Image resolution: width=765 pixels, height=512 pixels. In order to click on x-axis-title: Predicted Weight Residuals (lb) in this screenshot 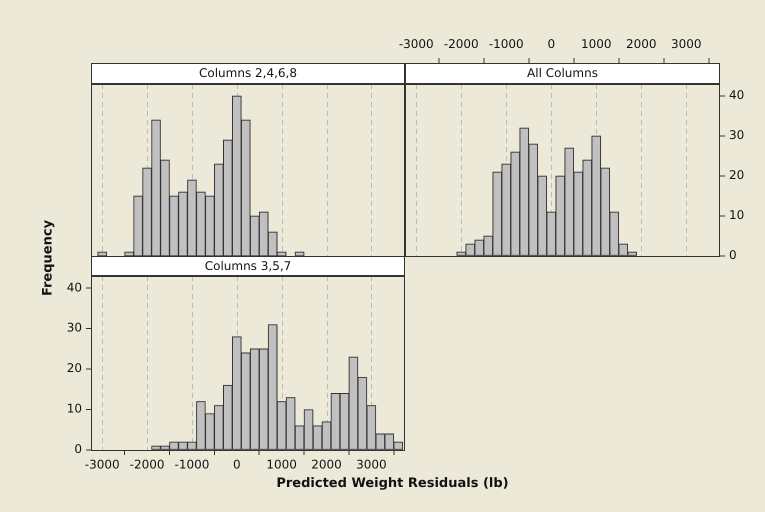, I will do `click(392, 483)`.